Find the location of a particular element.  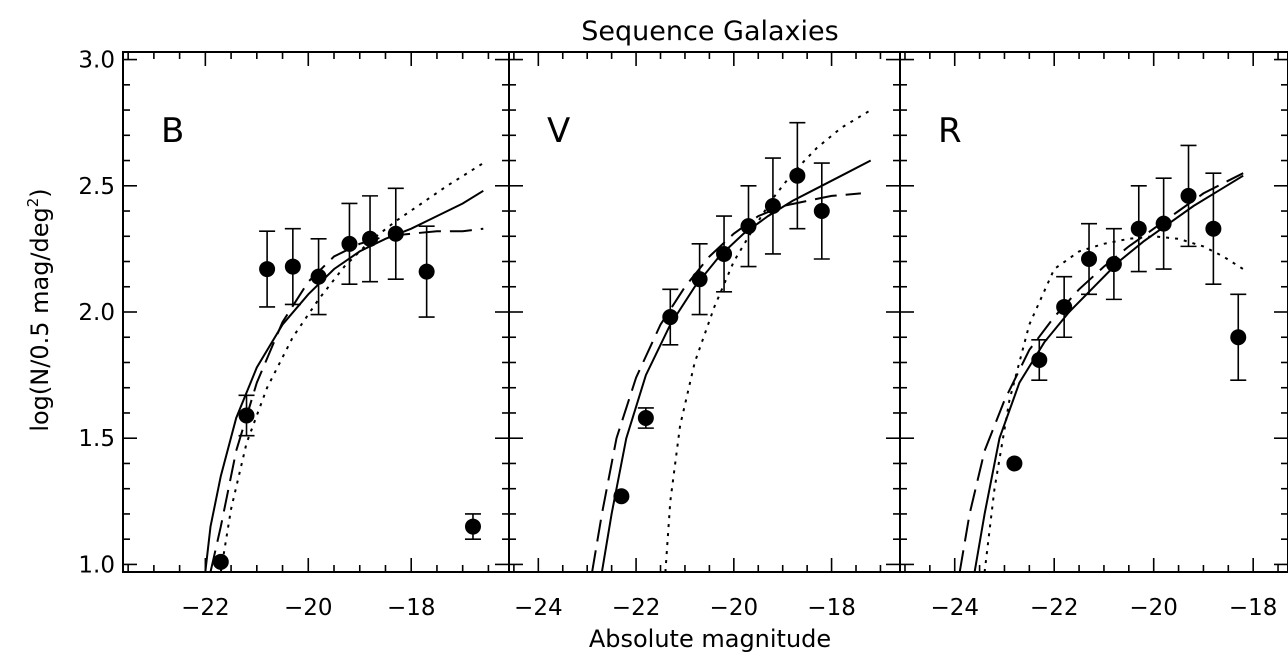

y-axis-label-main: log(N/0.5 mag/deg is located at coordinates (40, 319).